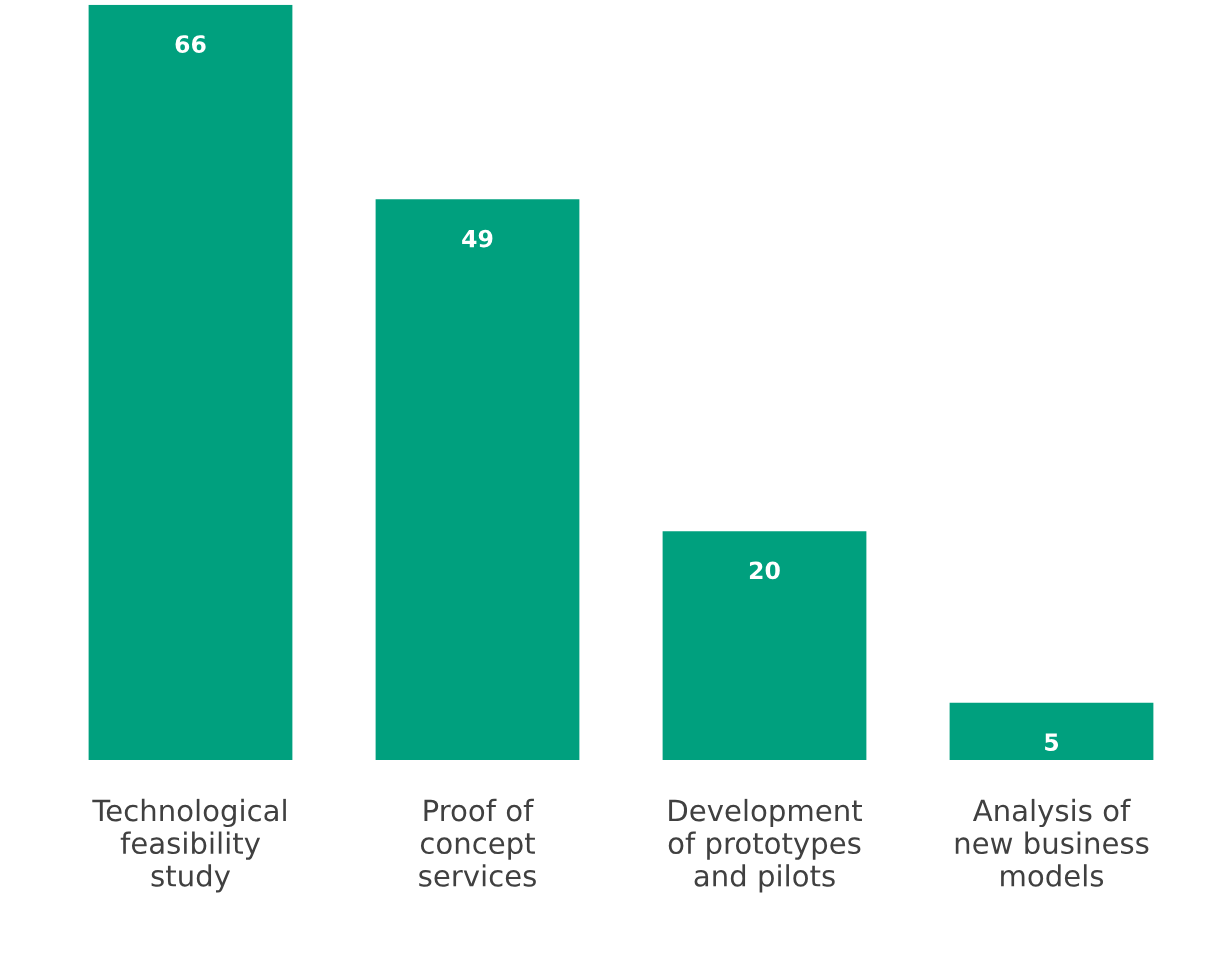 Image resolution: width=1216 pixels, height=962 pixels. Describe the element at coordinates (189, 845) in the screenshot. I see `x-tick-label: Technological feasibility study` at that location.